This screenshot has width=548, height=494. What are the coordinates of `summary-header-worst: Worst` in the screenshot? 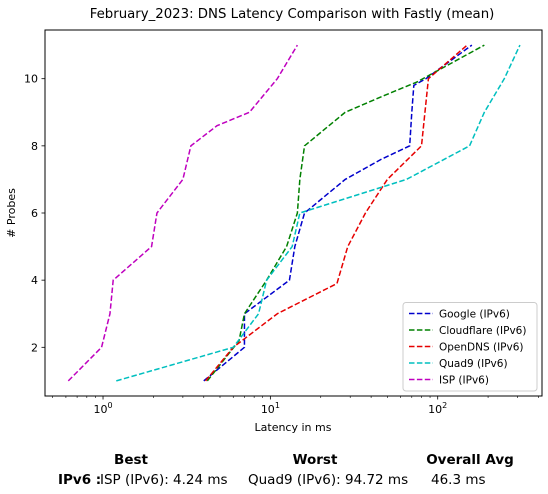 It's located at (315, 460).